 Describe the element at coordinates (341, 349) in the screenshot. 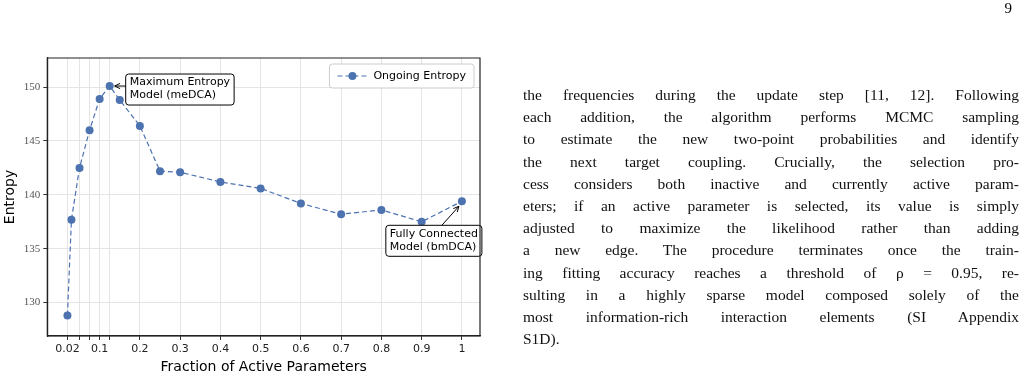

I see `x-tick-label: 0.7` at that location.